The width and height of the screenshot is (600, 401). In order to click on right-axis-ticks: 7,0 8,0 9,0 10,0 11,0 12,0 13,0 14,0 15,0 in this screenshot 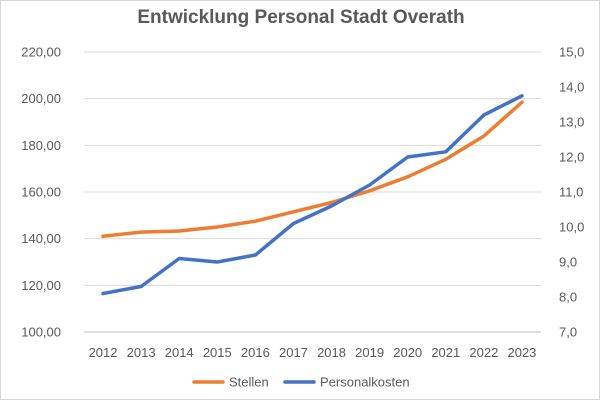, I will do `click(571, 192)`.